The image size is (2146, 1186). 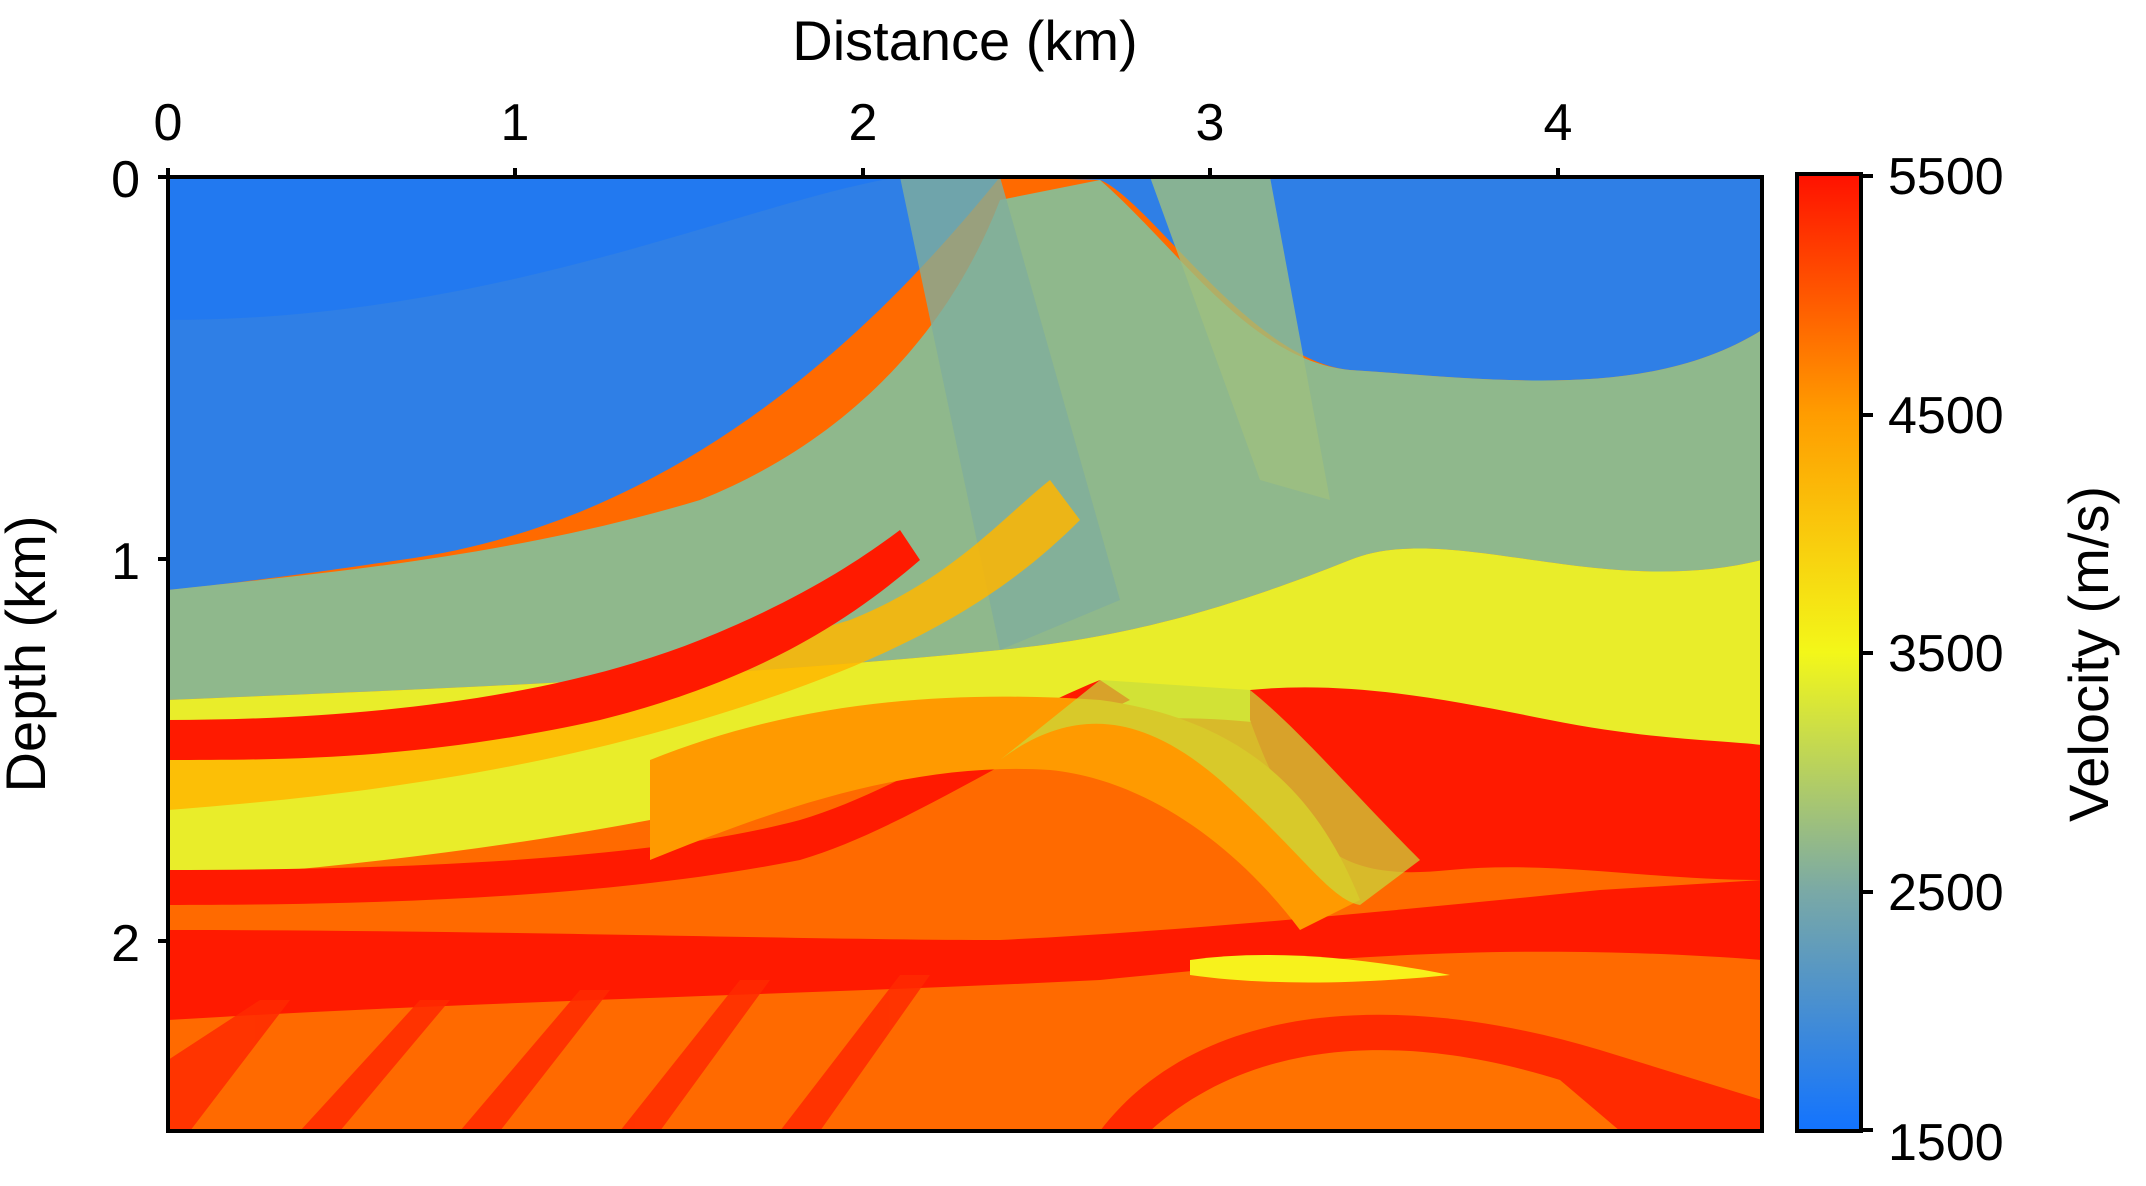 What do you see at coordinates (2088, 654) in the screenshot?
I see `colorbar-title: Velocity (m/s)` at bounding box center [2088, 654].